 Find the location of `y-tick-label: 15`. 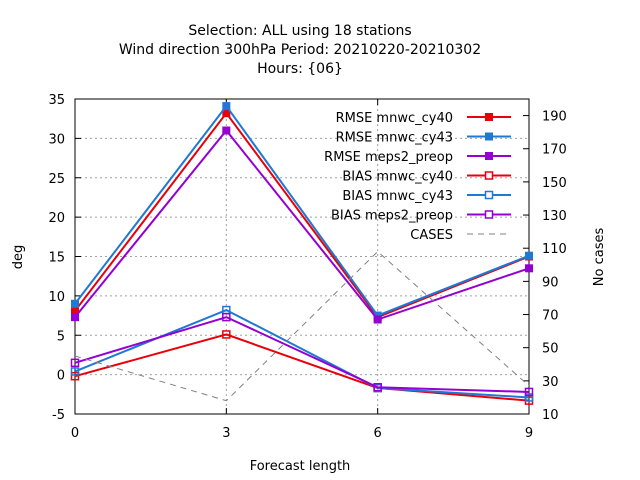

y-tick-label: 15 is located at coordinates (56, 258).